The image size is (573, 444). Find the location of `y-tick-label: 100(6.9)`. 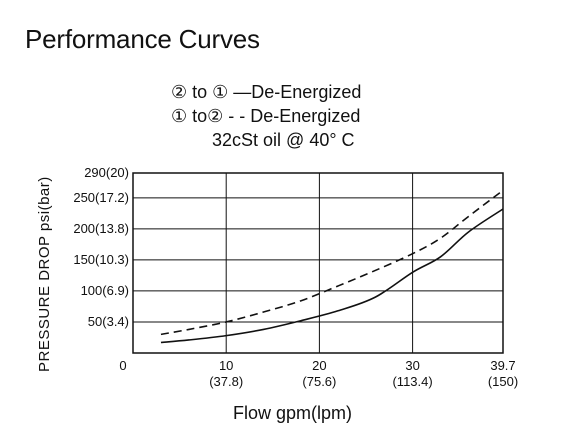

y-tick-label: 100(6.9) is located at coordinates (105, 290).